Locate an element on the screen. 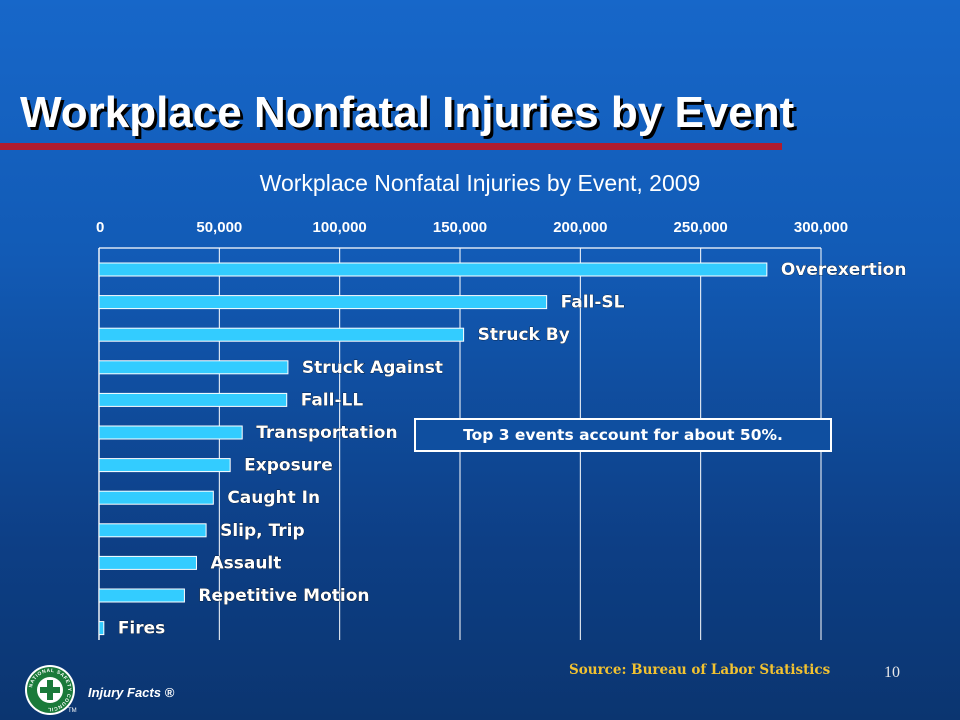  source-note: Source: Bureau of Labor Statistics is located at coordinates (700, 670).